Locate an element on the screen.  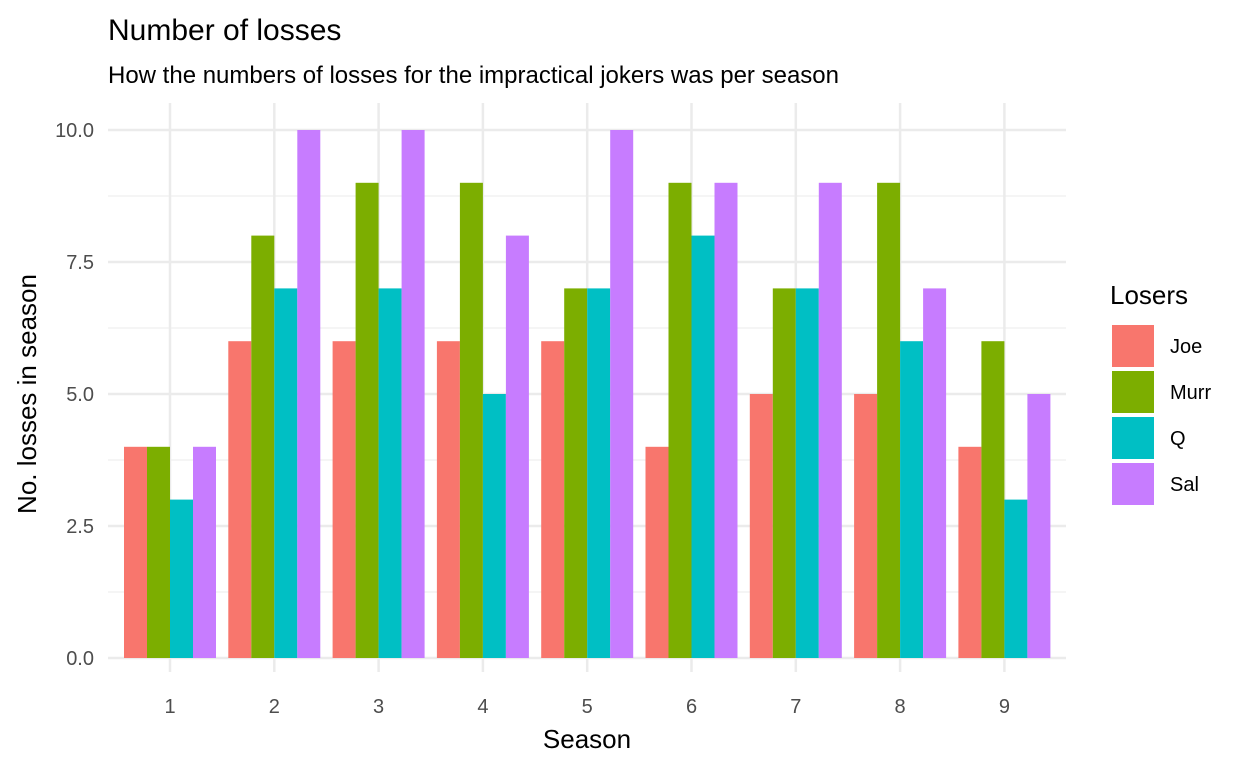
y-tick-label: 7.5 is located at coordinates (80, 263).